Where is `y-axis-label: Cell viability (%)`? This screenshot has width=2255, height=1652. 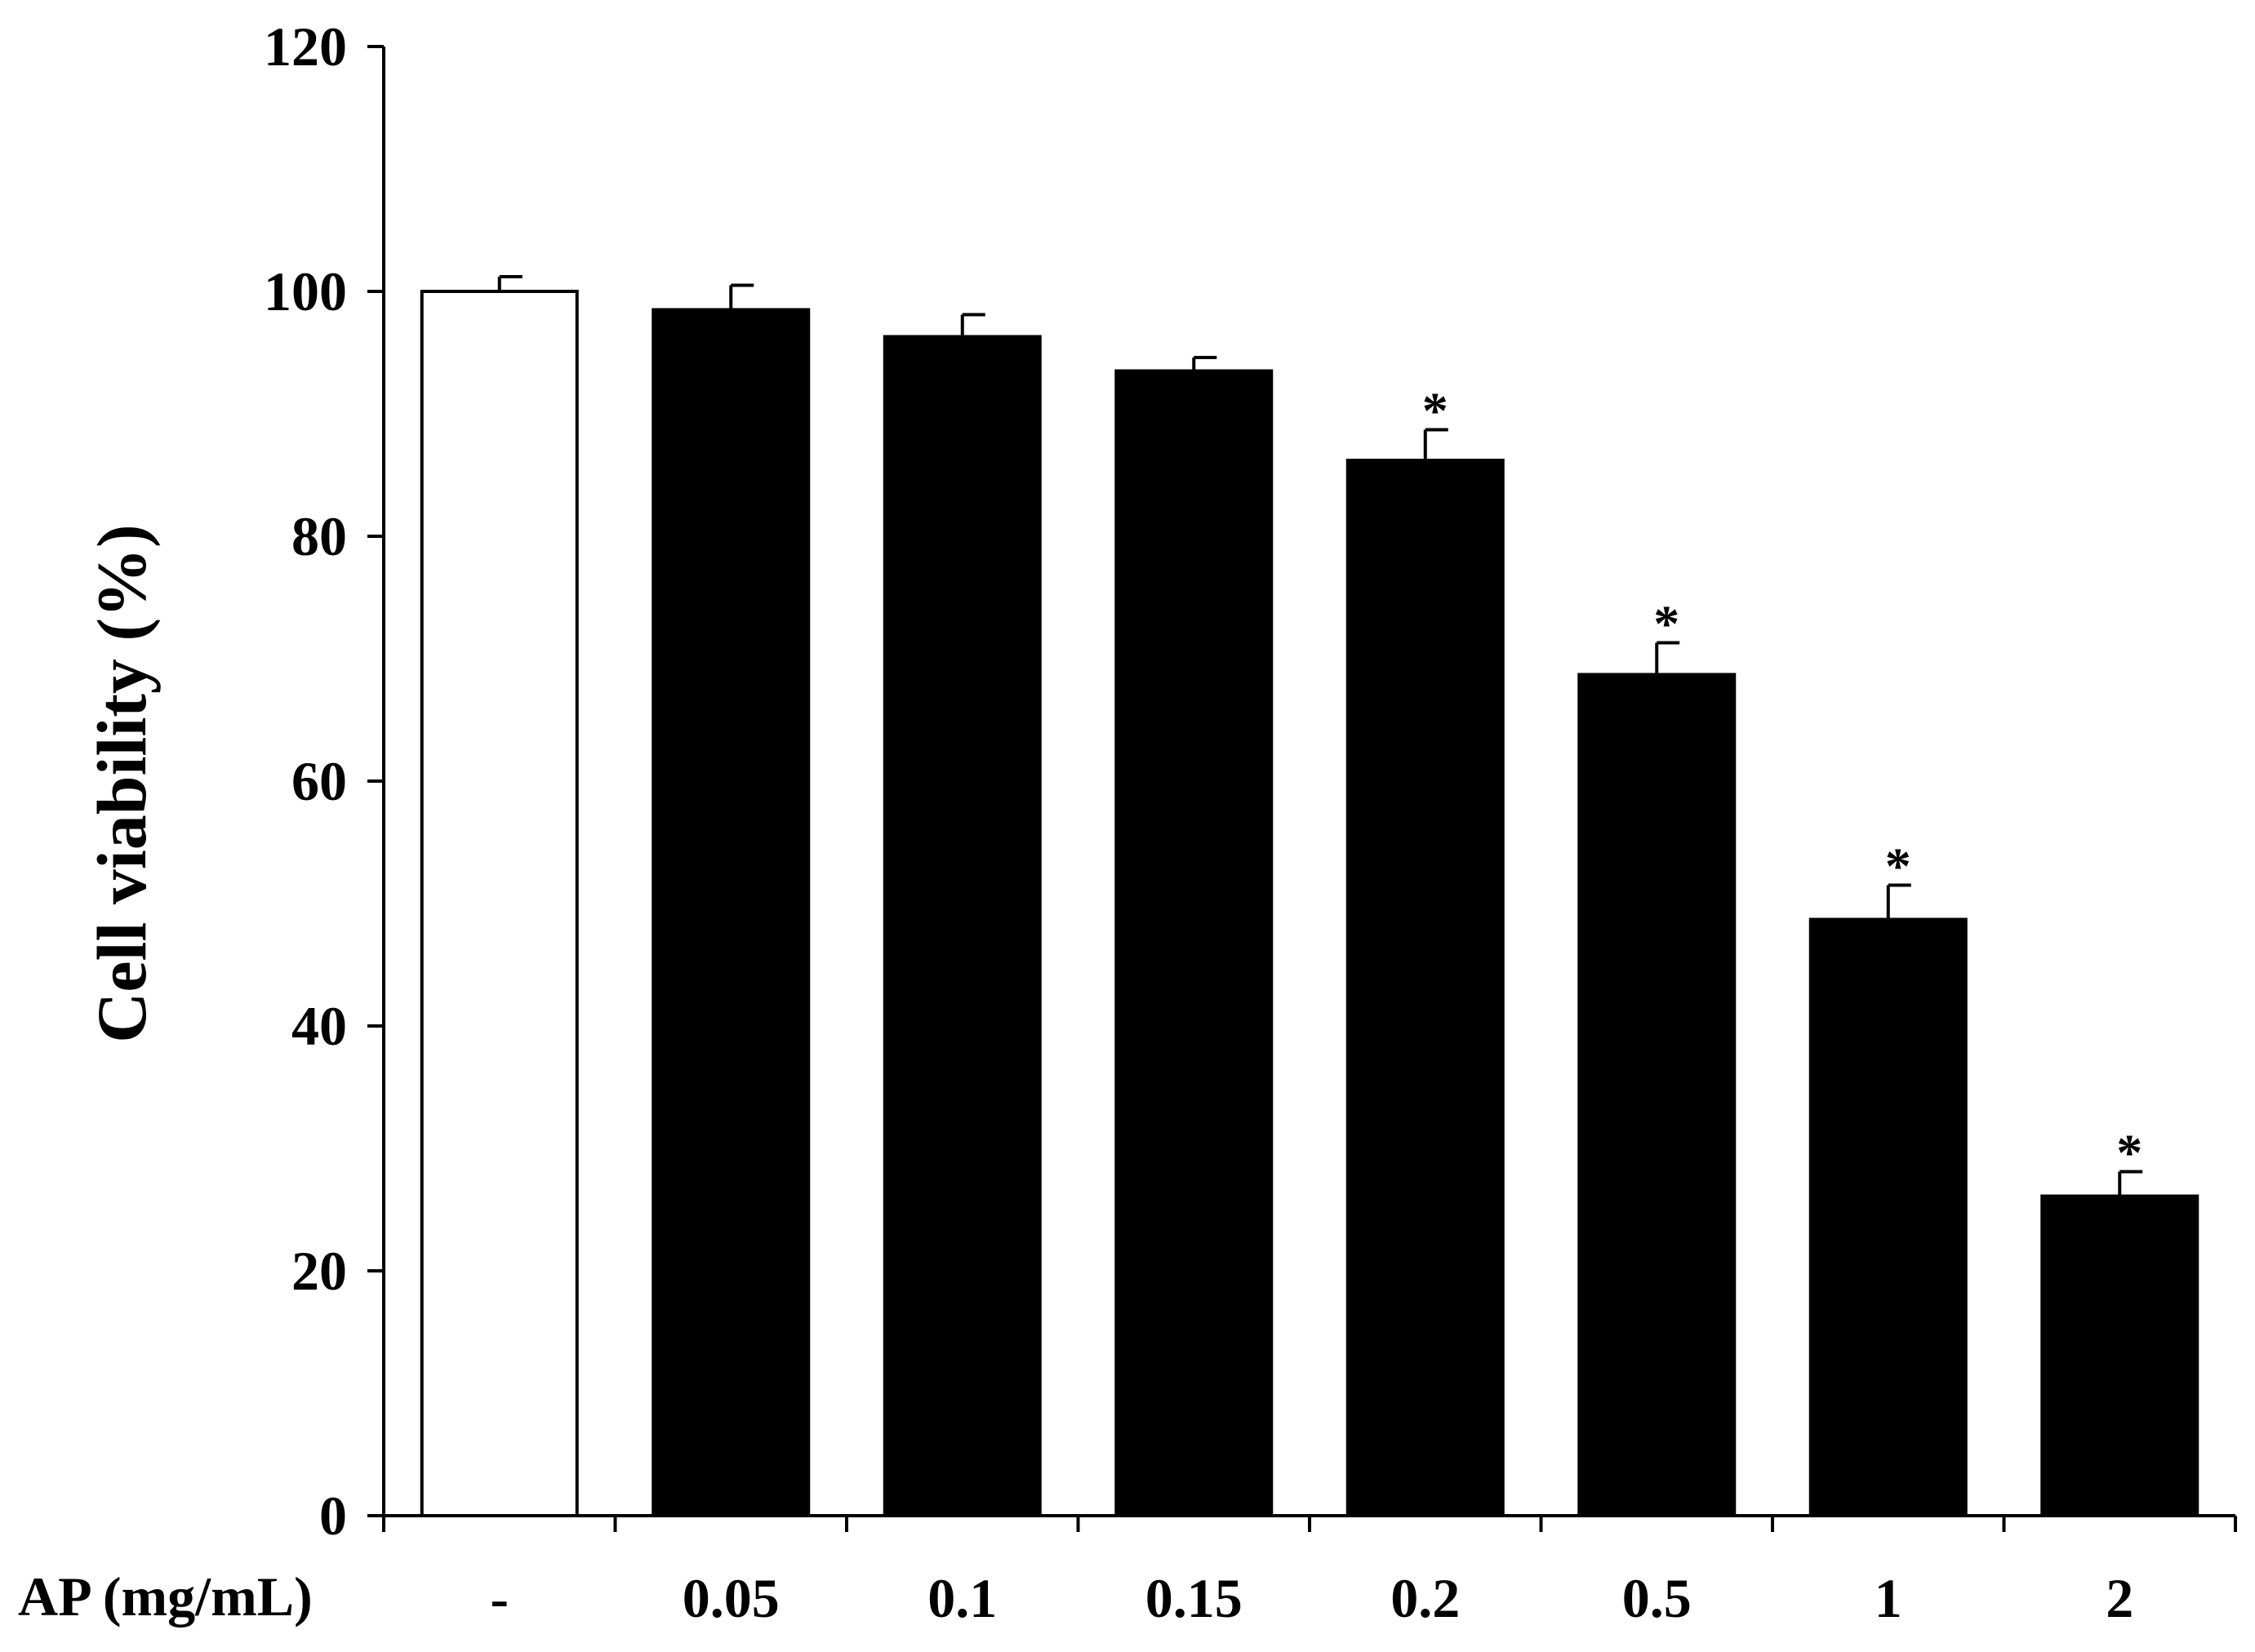
y-axis-label: Cell viability (%) is located at coordinates (121, 783).